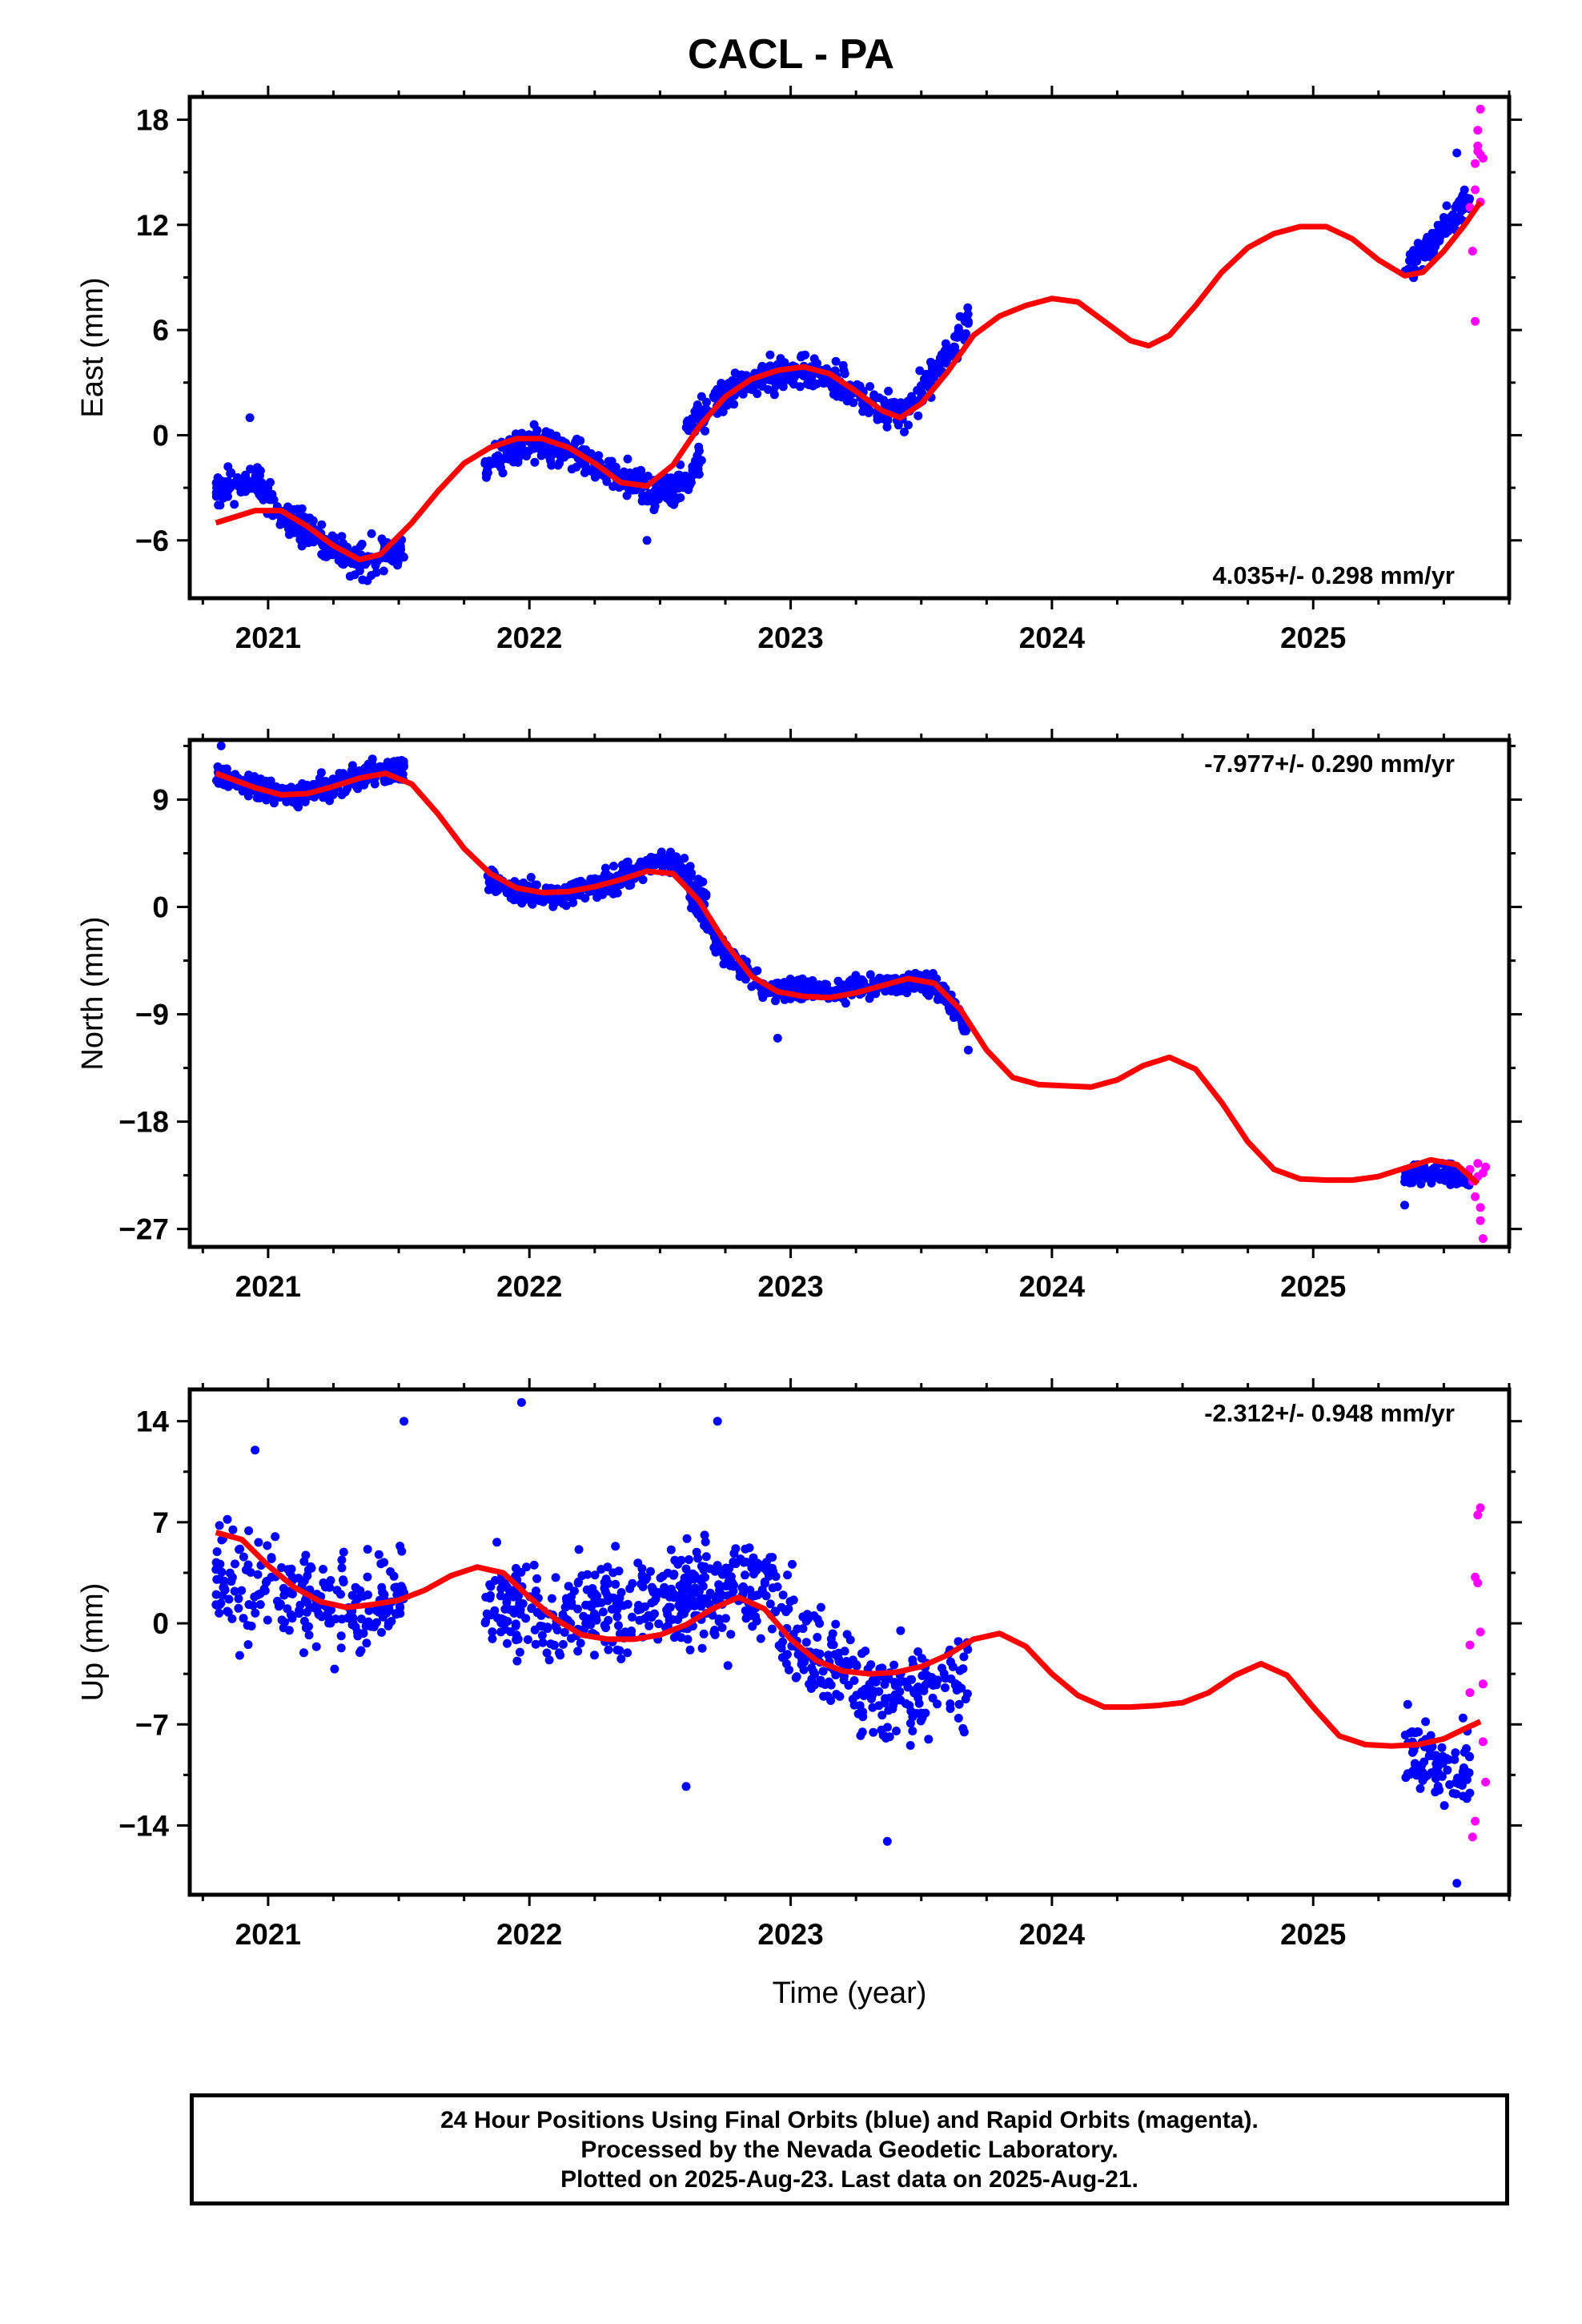 This screenshot has width=1582, height=2324. What do you see at coordinates (1053, 637) in the screenshot?
I see `x-tick-label: 2024` at bounding box center [1053, 637].